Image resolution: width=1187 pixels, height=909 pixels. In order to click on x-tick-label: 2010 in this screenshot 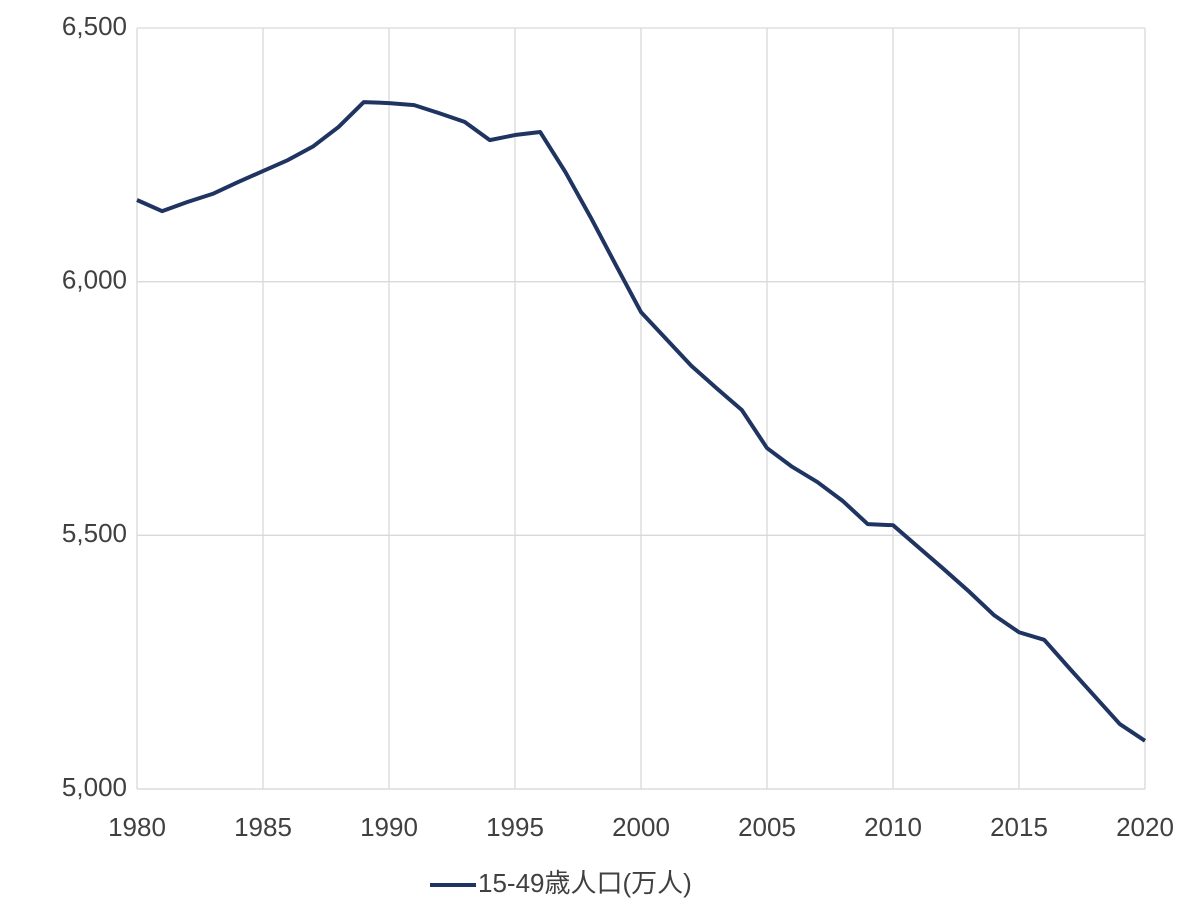, I will do `click(893, 827)`.